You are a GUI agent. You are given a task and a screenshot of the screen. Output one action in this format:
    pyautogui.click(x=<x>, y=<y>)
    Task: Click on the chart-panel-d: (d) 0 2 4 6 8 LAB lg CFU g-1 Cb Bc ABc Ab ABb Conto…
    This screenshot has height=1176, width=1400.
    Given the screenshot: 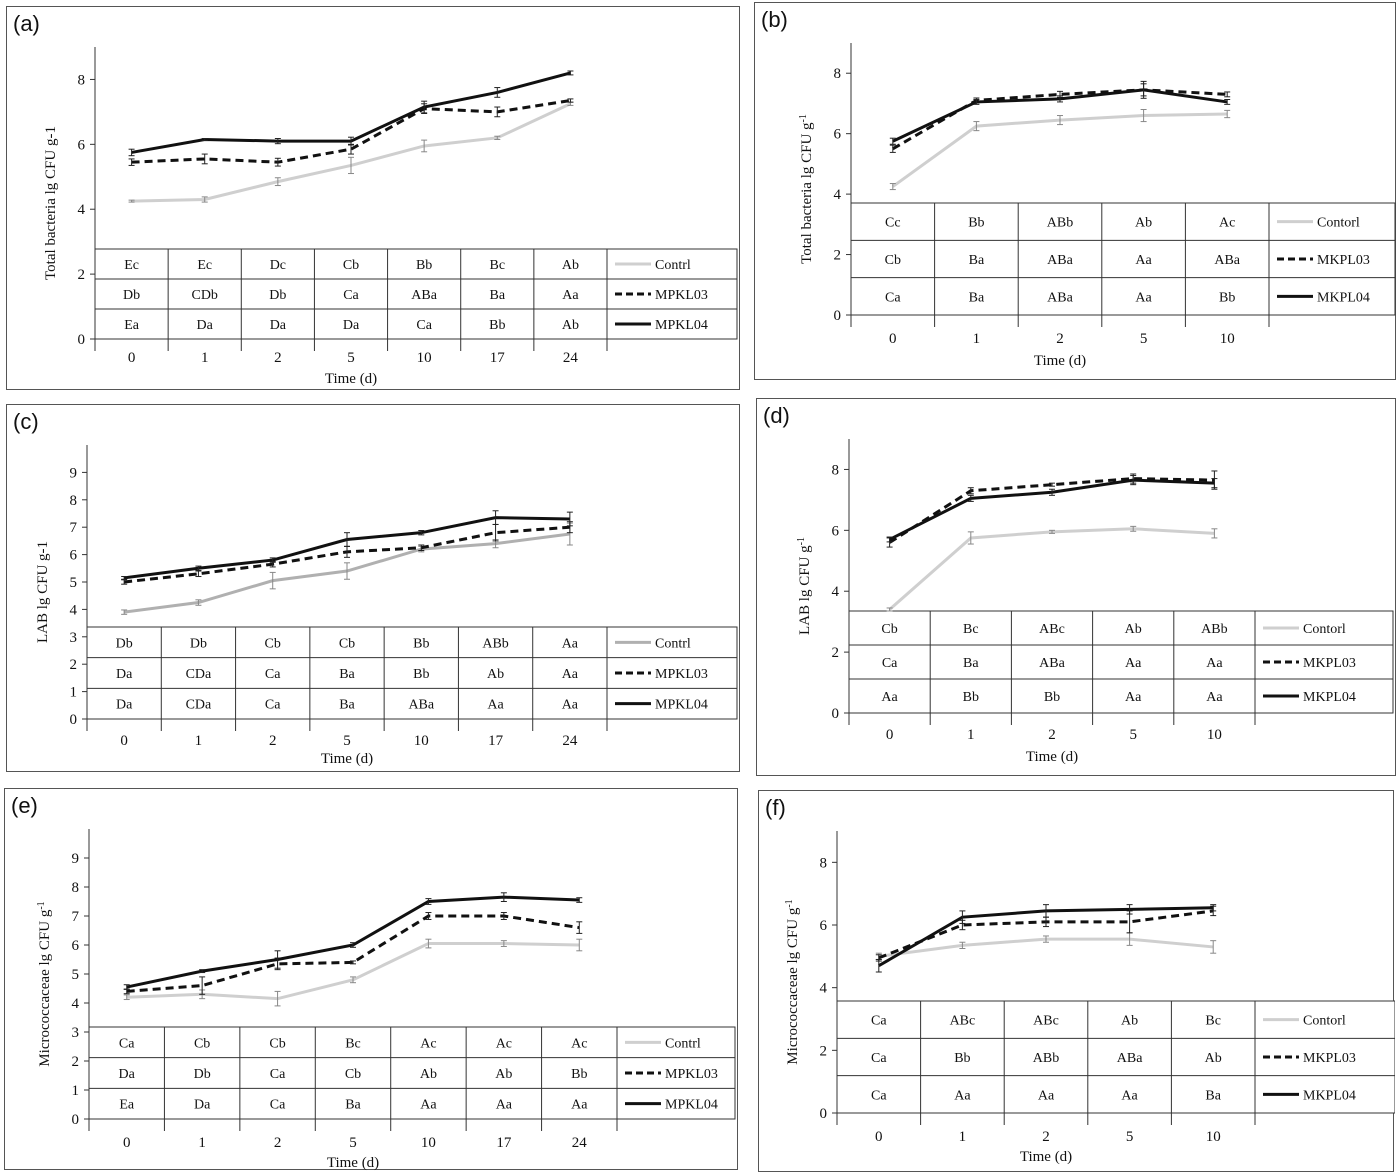 What is the action you would take?
    pyautogui.click(x=1076, y=587)
    